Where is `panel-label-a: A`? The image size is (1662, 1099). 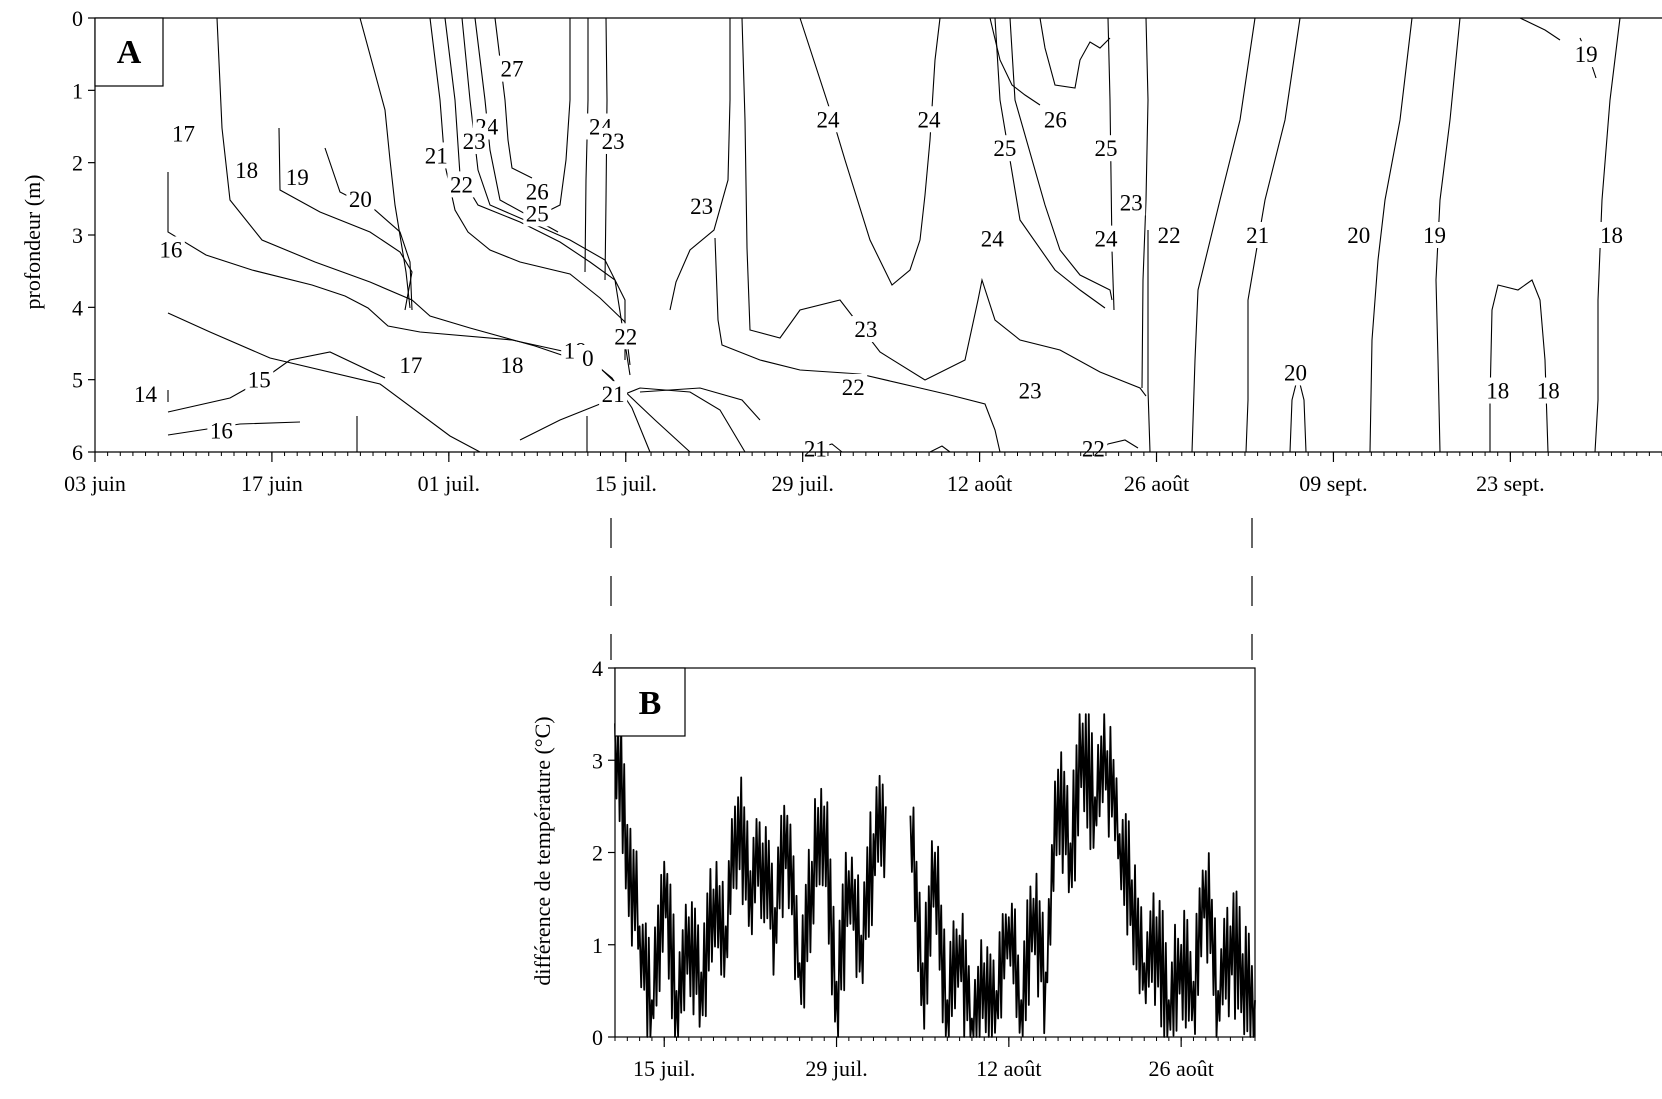 panel-label-a: A is located at coordinates (129, 52).